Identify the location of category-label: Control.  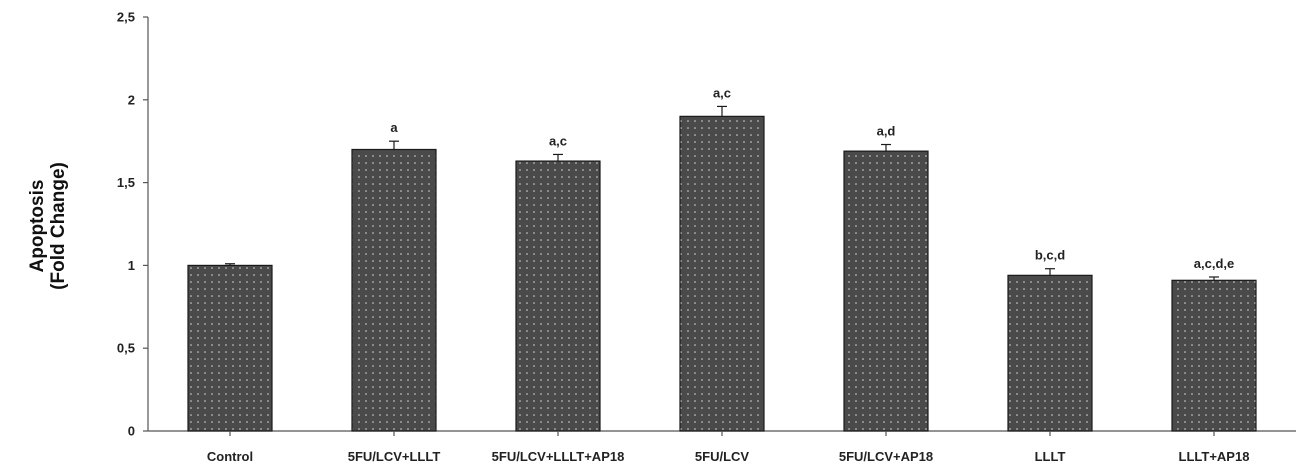
(230, 456).